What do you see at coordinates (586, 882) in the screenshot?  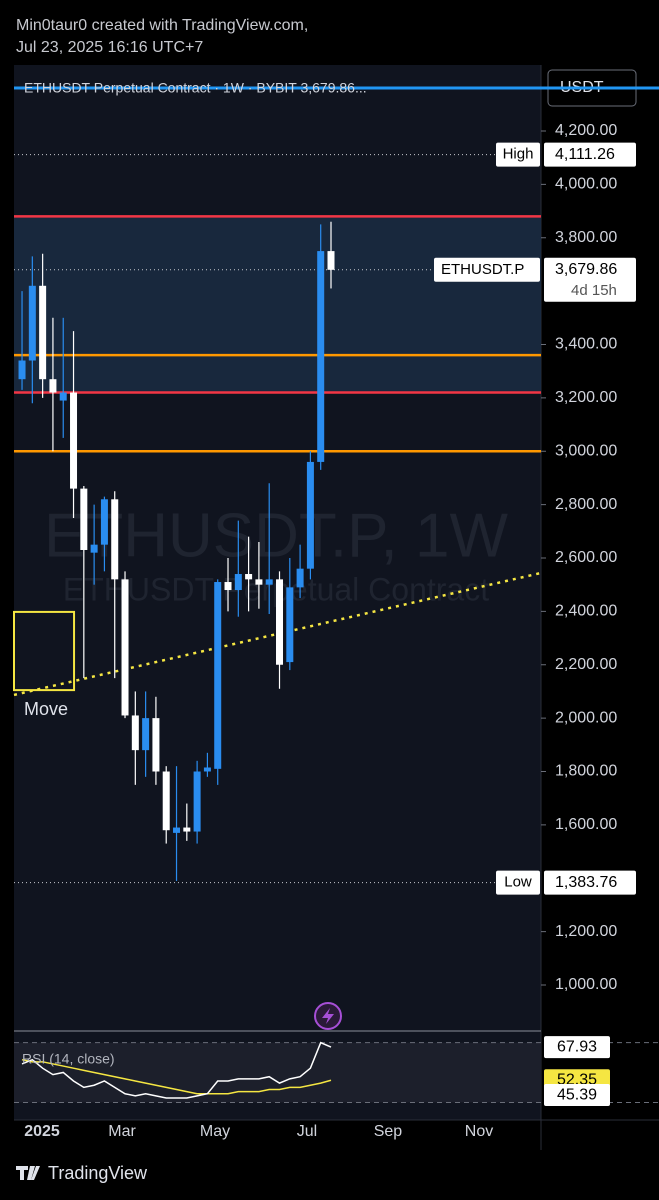 I see `low-label: 1,383.76` at bounding box center [586, 882].